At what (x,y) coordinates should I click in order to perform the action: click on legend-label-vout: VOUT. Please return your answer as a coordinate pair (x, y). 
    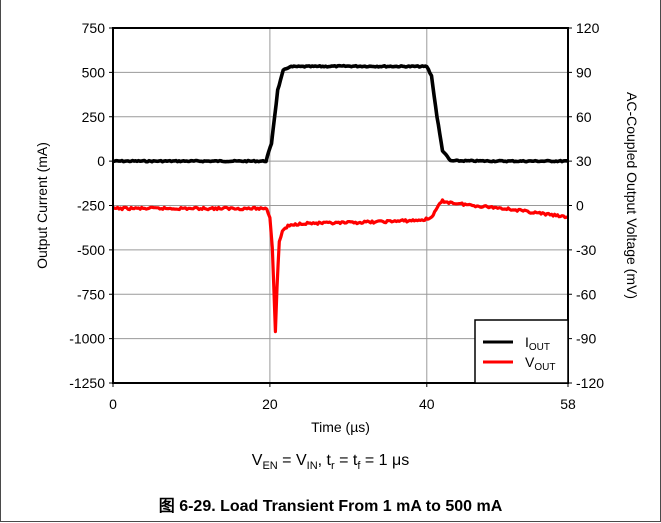
    Looking at the image, I should click on (540, 363).